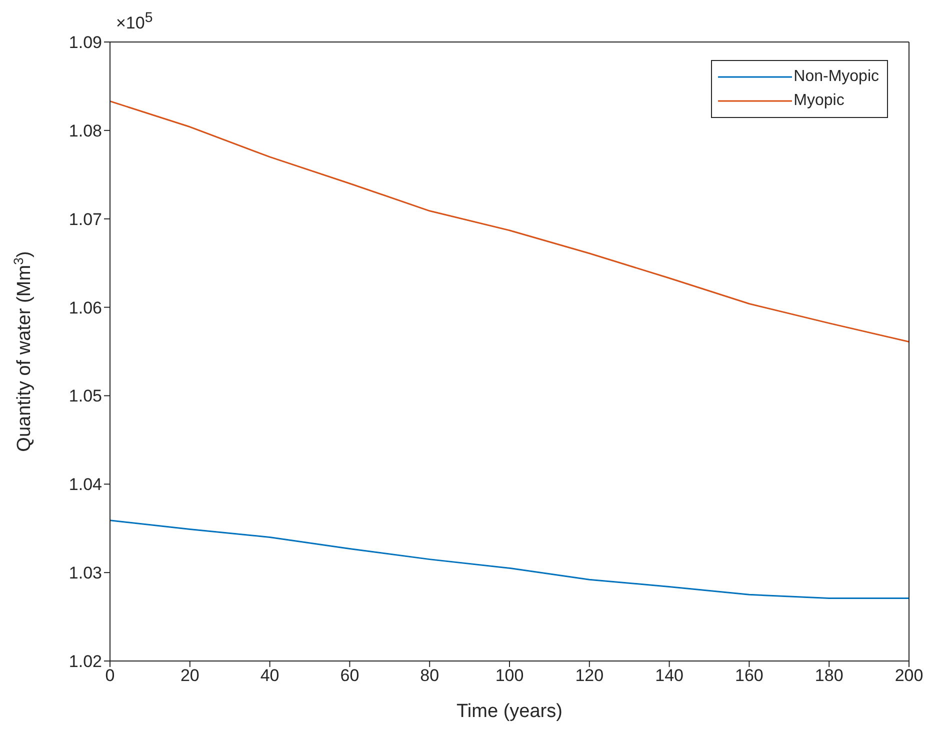 Image resolution: width=932 pixels, height=751 pixels. Describe the element at coordinates (819, 101) in the screenshot. I see `legend-label: Myopic` at that location.